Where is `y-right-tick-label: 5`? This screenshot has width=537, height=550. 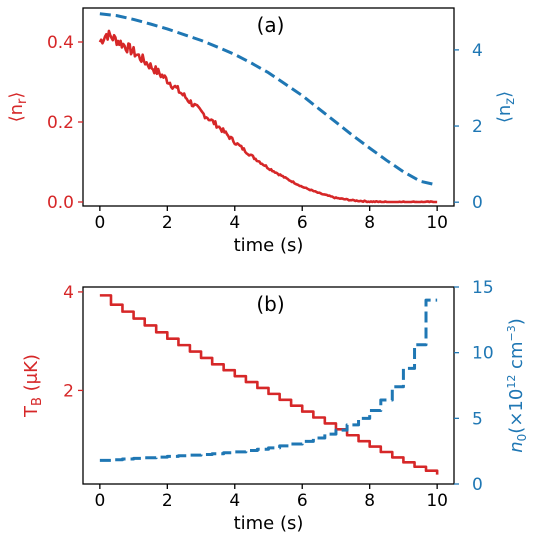 y-right-tick-label: 5 is located at coordinates (477, 419).